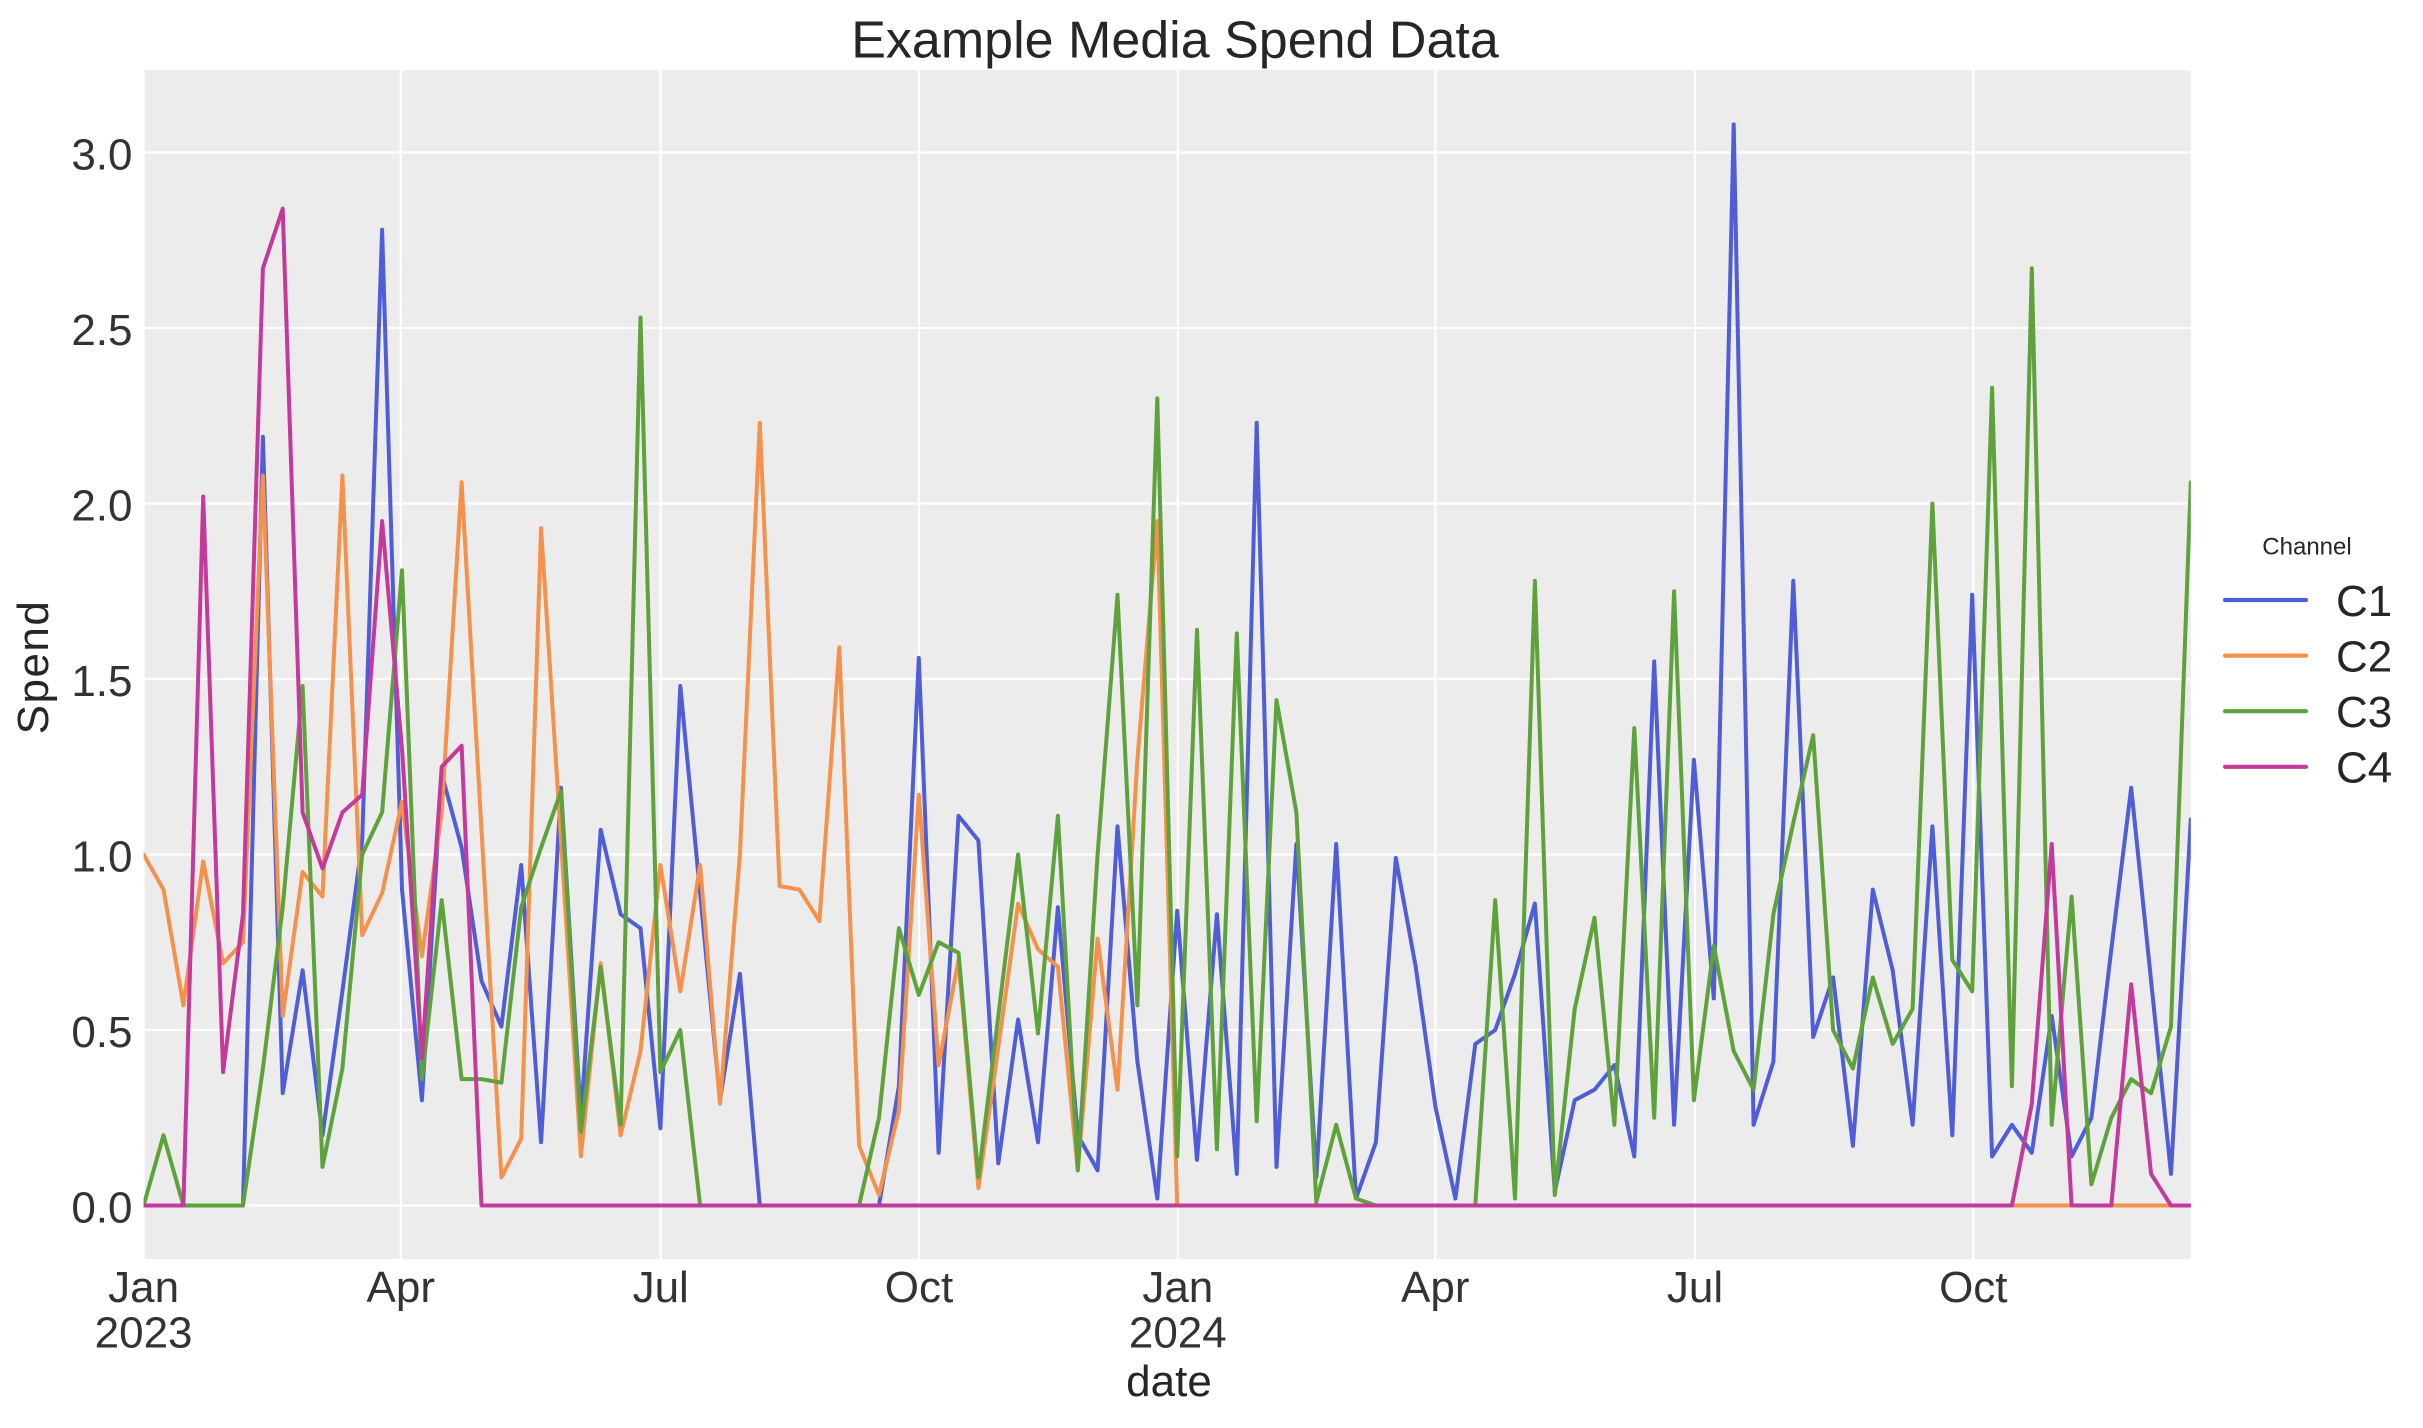 The image size is (2423, 1428). What do you see at coordinates (101, 681) in the screenshot?
I see `svg-text: 1.5` at bounding box center [101, 681].